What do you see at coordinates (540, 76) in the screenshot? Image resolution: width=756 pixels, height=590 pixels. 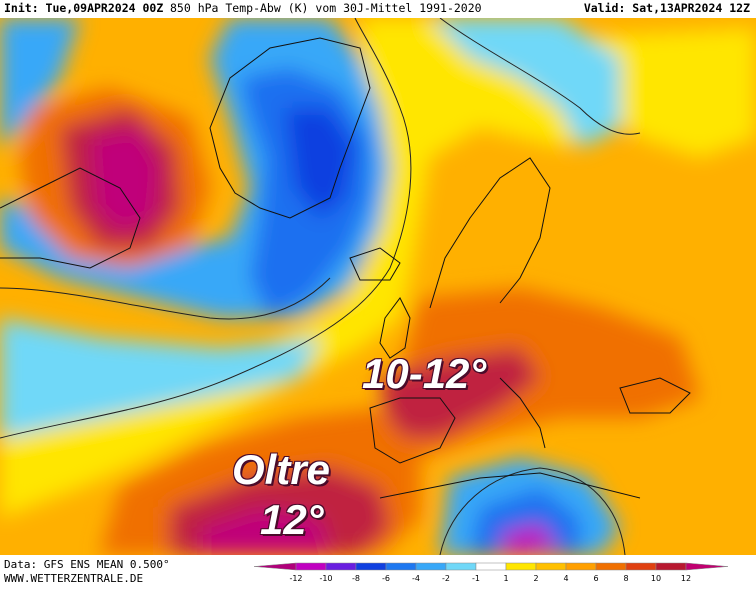 I see `zero-contour-arctic` at bounding box center [540, 76].